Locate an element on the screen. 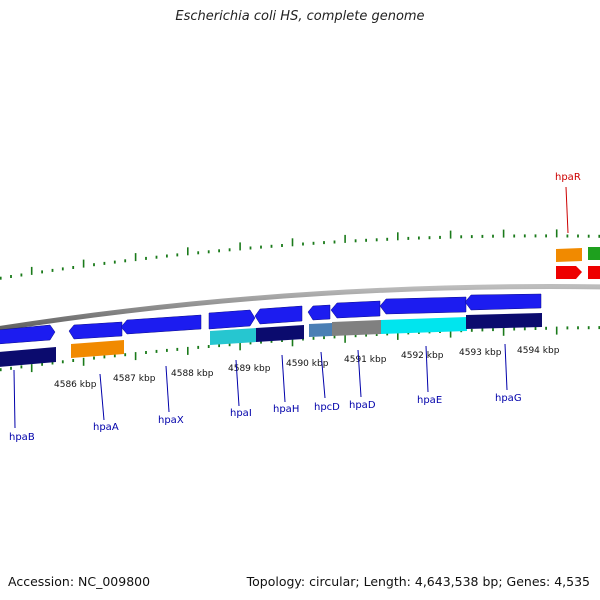 This screenshot has height=600, width=600. scale-label-4586: 4586 kbp is located at coordinates (75, 385).